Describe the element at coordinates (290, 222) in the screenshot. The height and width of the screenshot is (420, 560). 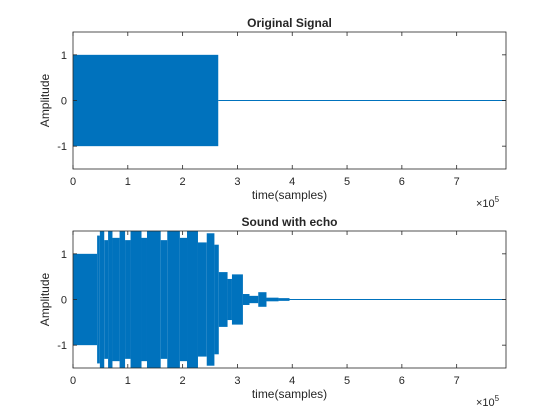
I see `chart-title: Sound with echo` at that location.